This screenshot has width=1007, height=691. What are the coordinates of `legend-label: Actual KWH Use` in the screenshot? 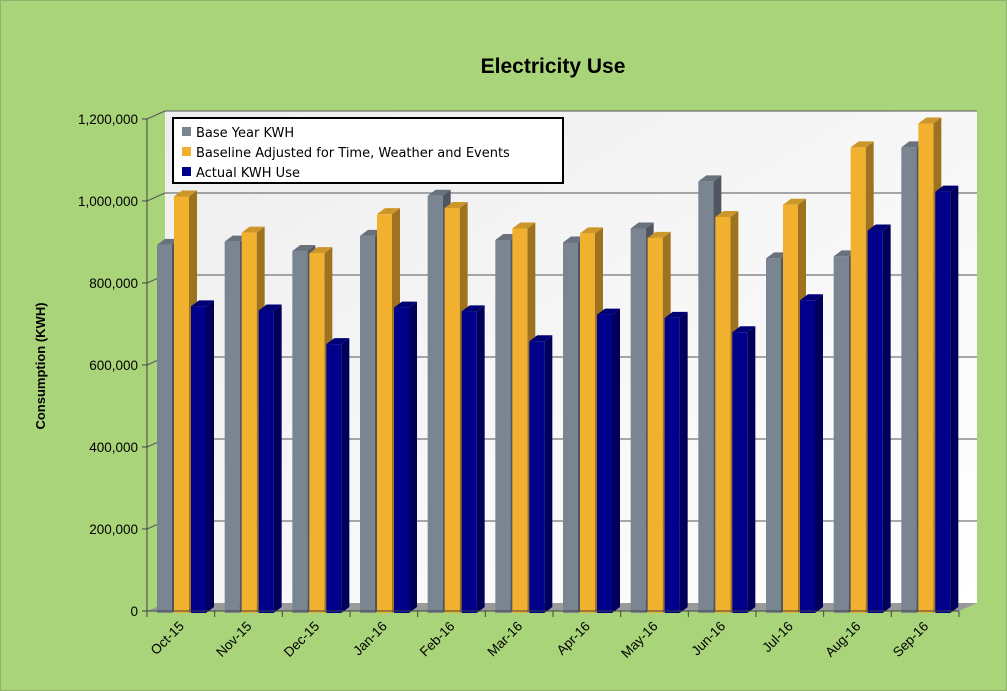 It's located at (248, 173).